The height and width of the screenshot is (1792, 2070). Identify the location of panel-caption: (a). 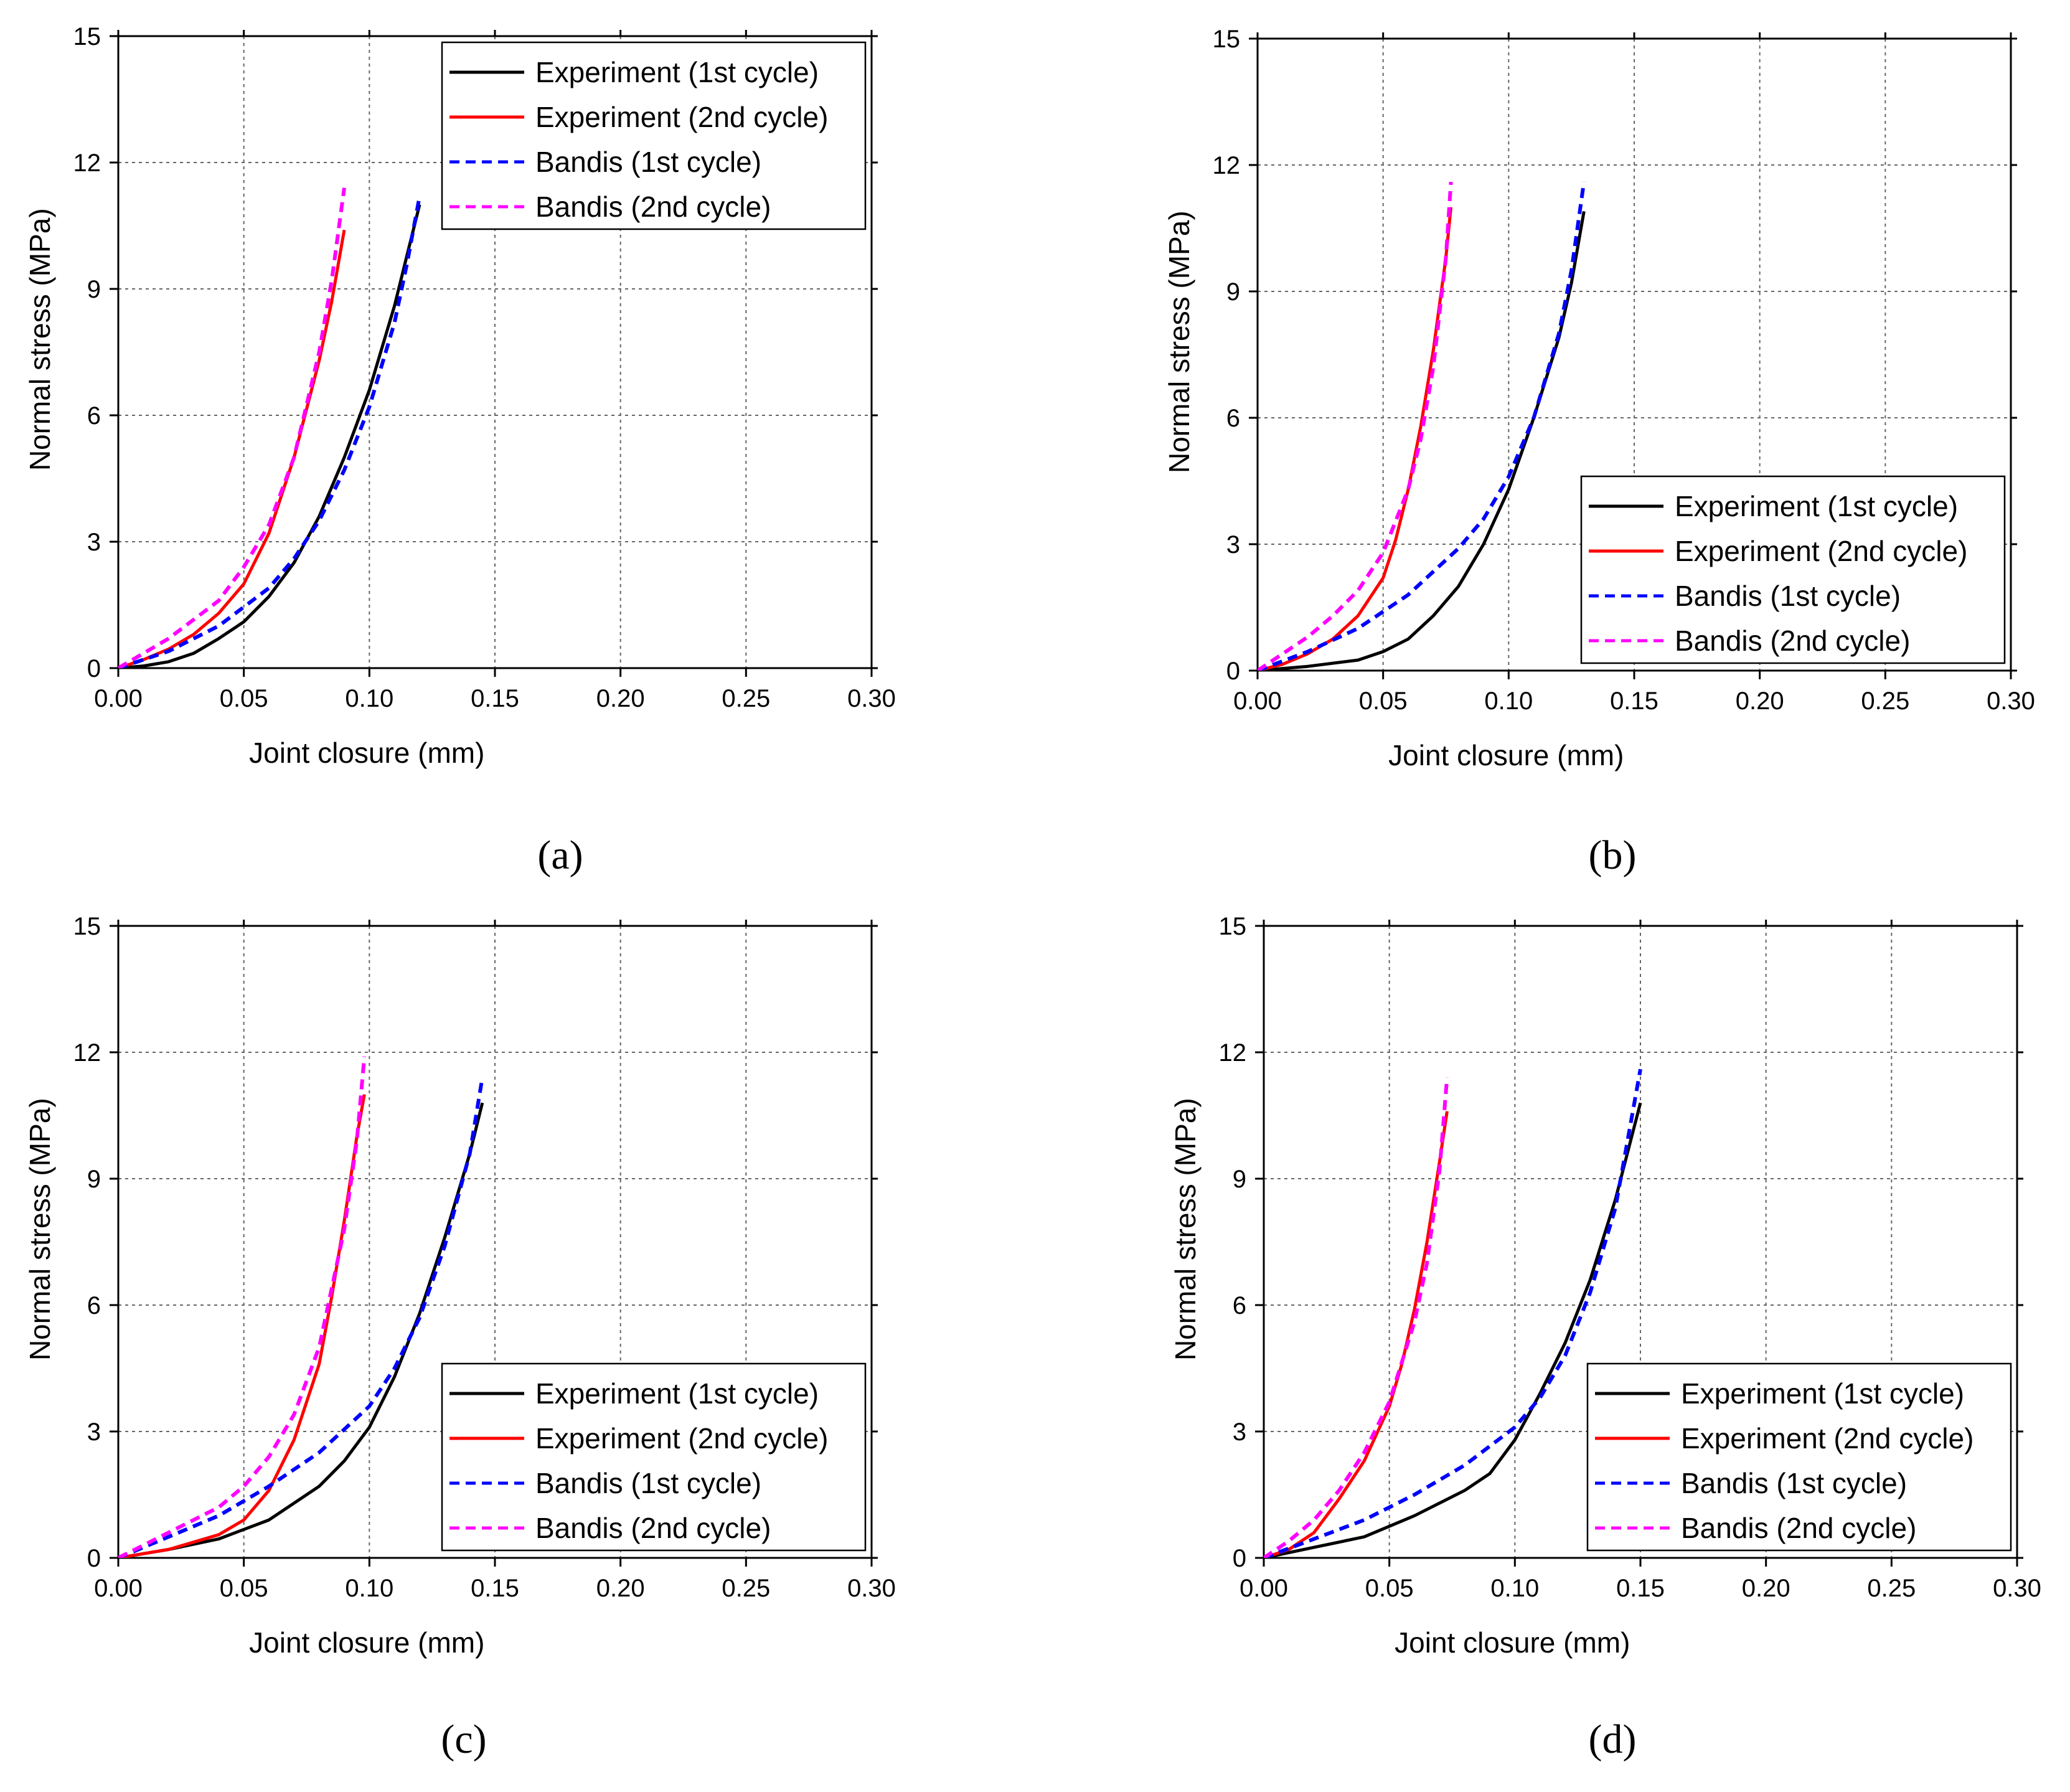
(560, 855).